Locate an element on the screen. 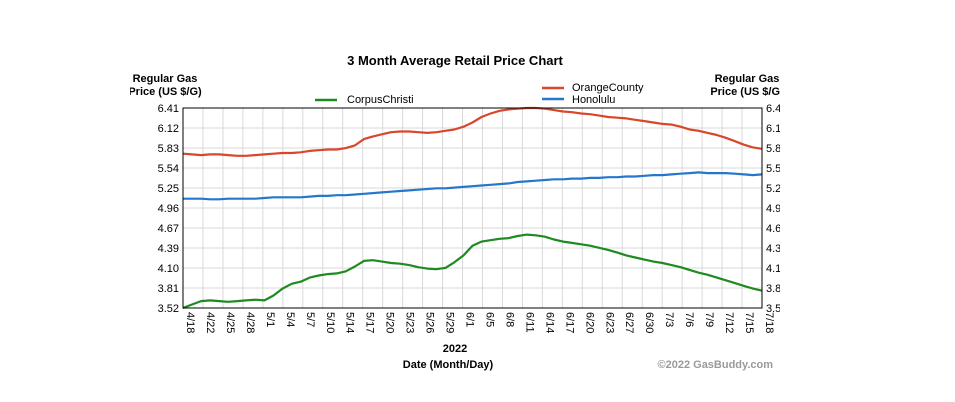 The width and height of the screenshot is (955, 402). y-tick-label-right: 4.96 is located at coordinates (773, 209).